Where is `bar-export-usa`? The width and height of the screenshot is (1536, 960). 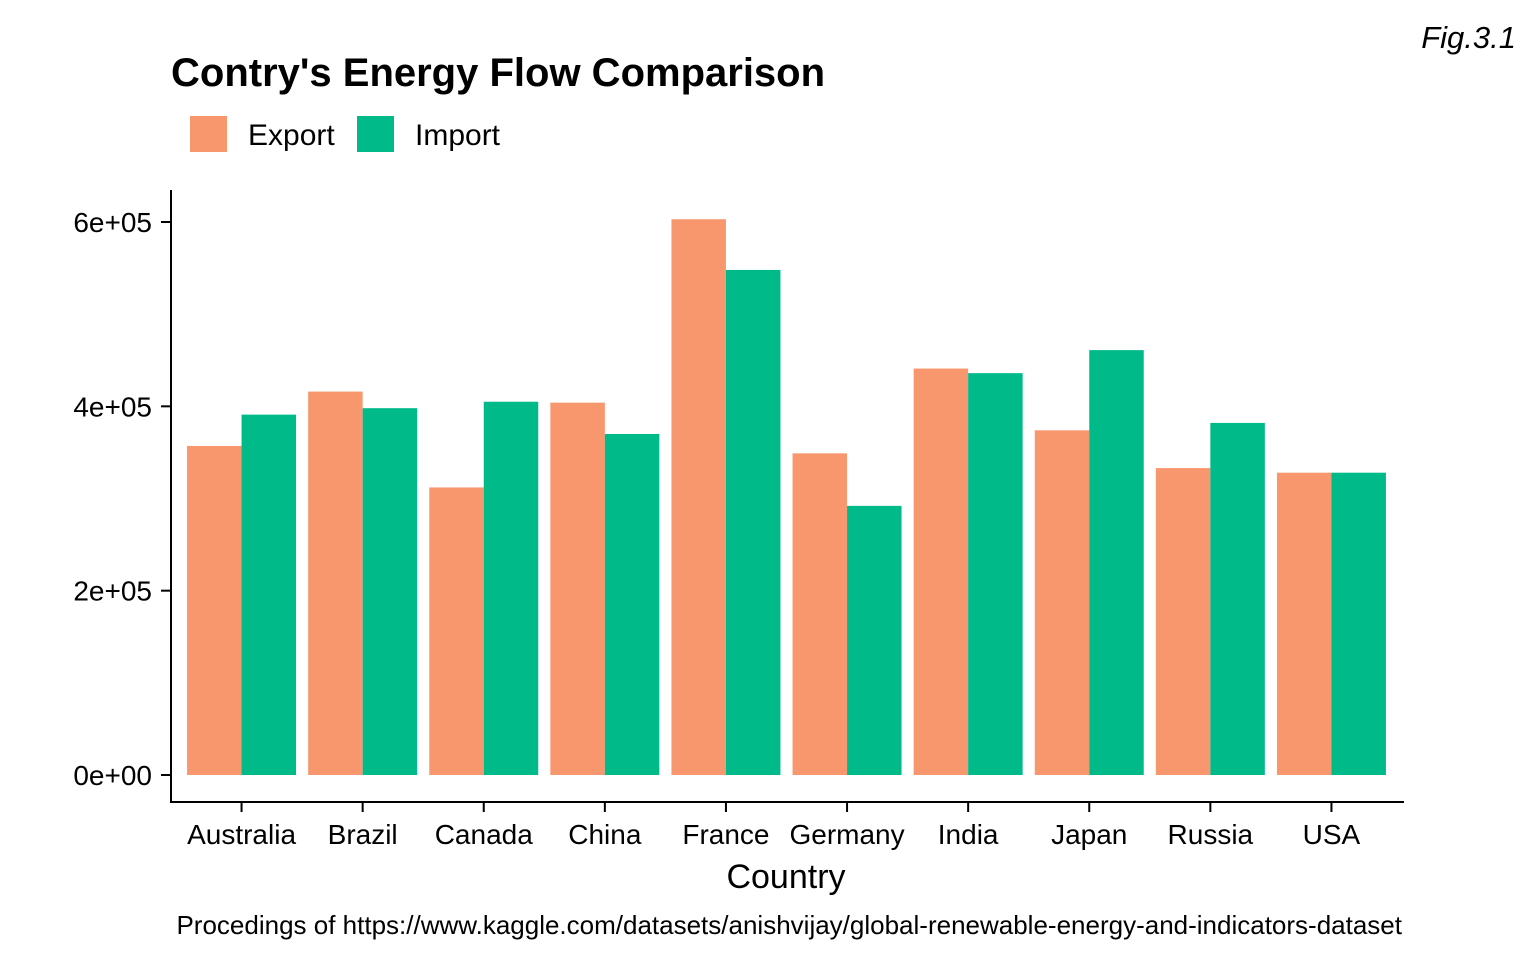
bar-export-usa is located at coordinates (1304, 623).